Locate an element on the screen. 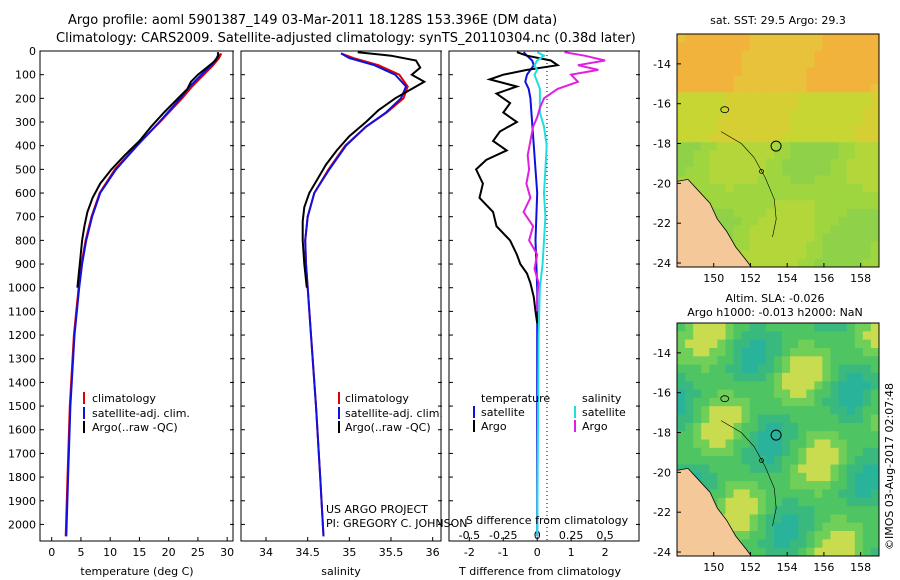 This screenshot has width=900, height=580. depth-tick-label: 2000 is located at coordinates (22, 524).